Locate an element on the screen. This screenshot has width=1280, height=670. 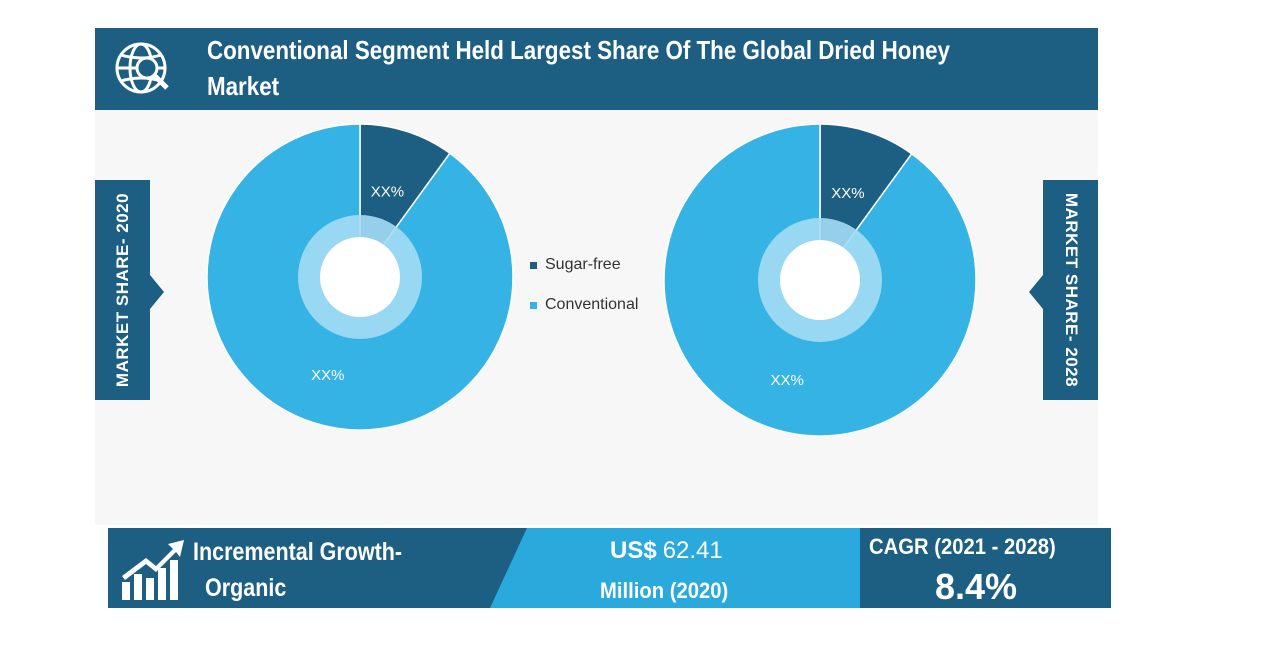
legend: Sugar-free Conventional is located at coordinates (584, 294).